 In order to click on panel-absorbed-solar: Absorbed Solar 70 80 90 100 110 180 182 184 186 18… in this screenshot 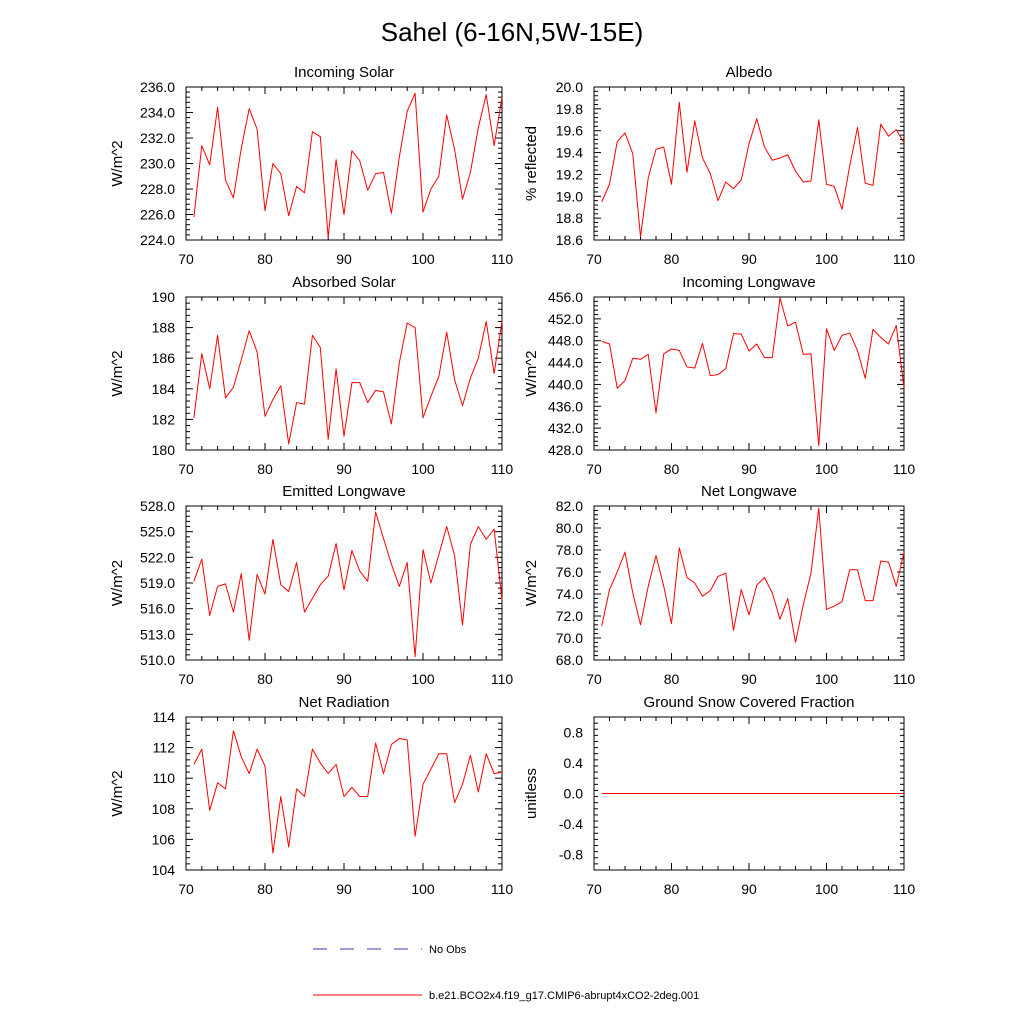, I will do `click(311, 375)`.